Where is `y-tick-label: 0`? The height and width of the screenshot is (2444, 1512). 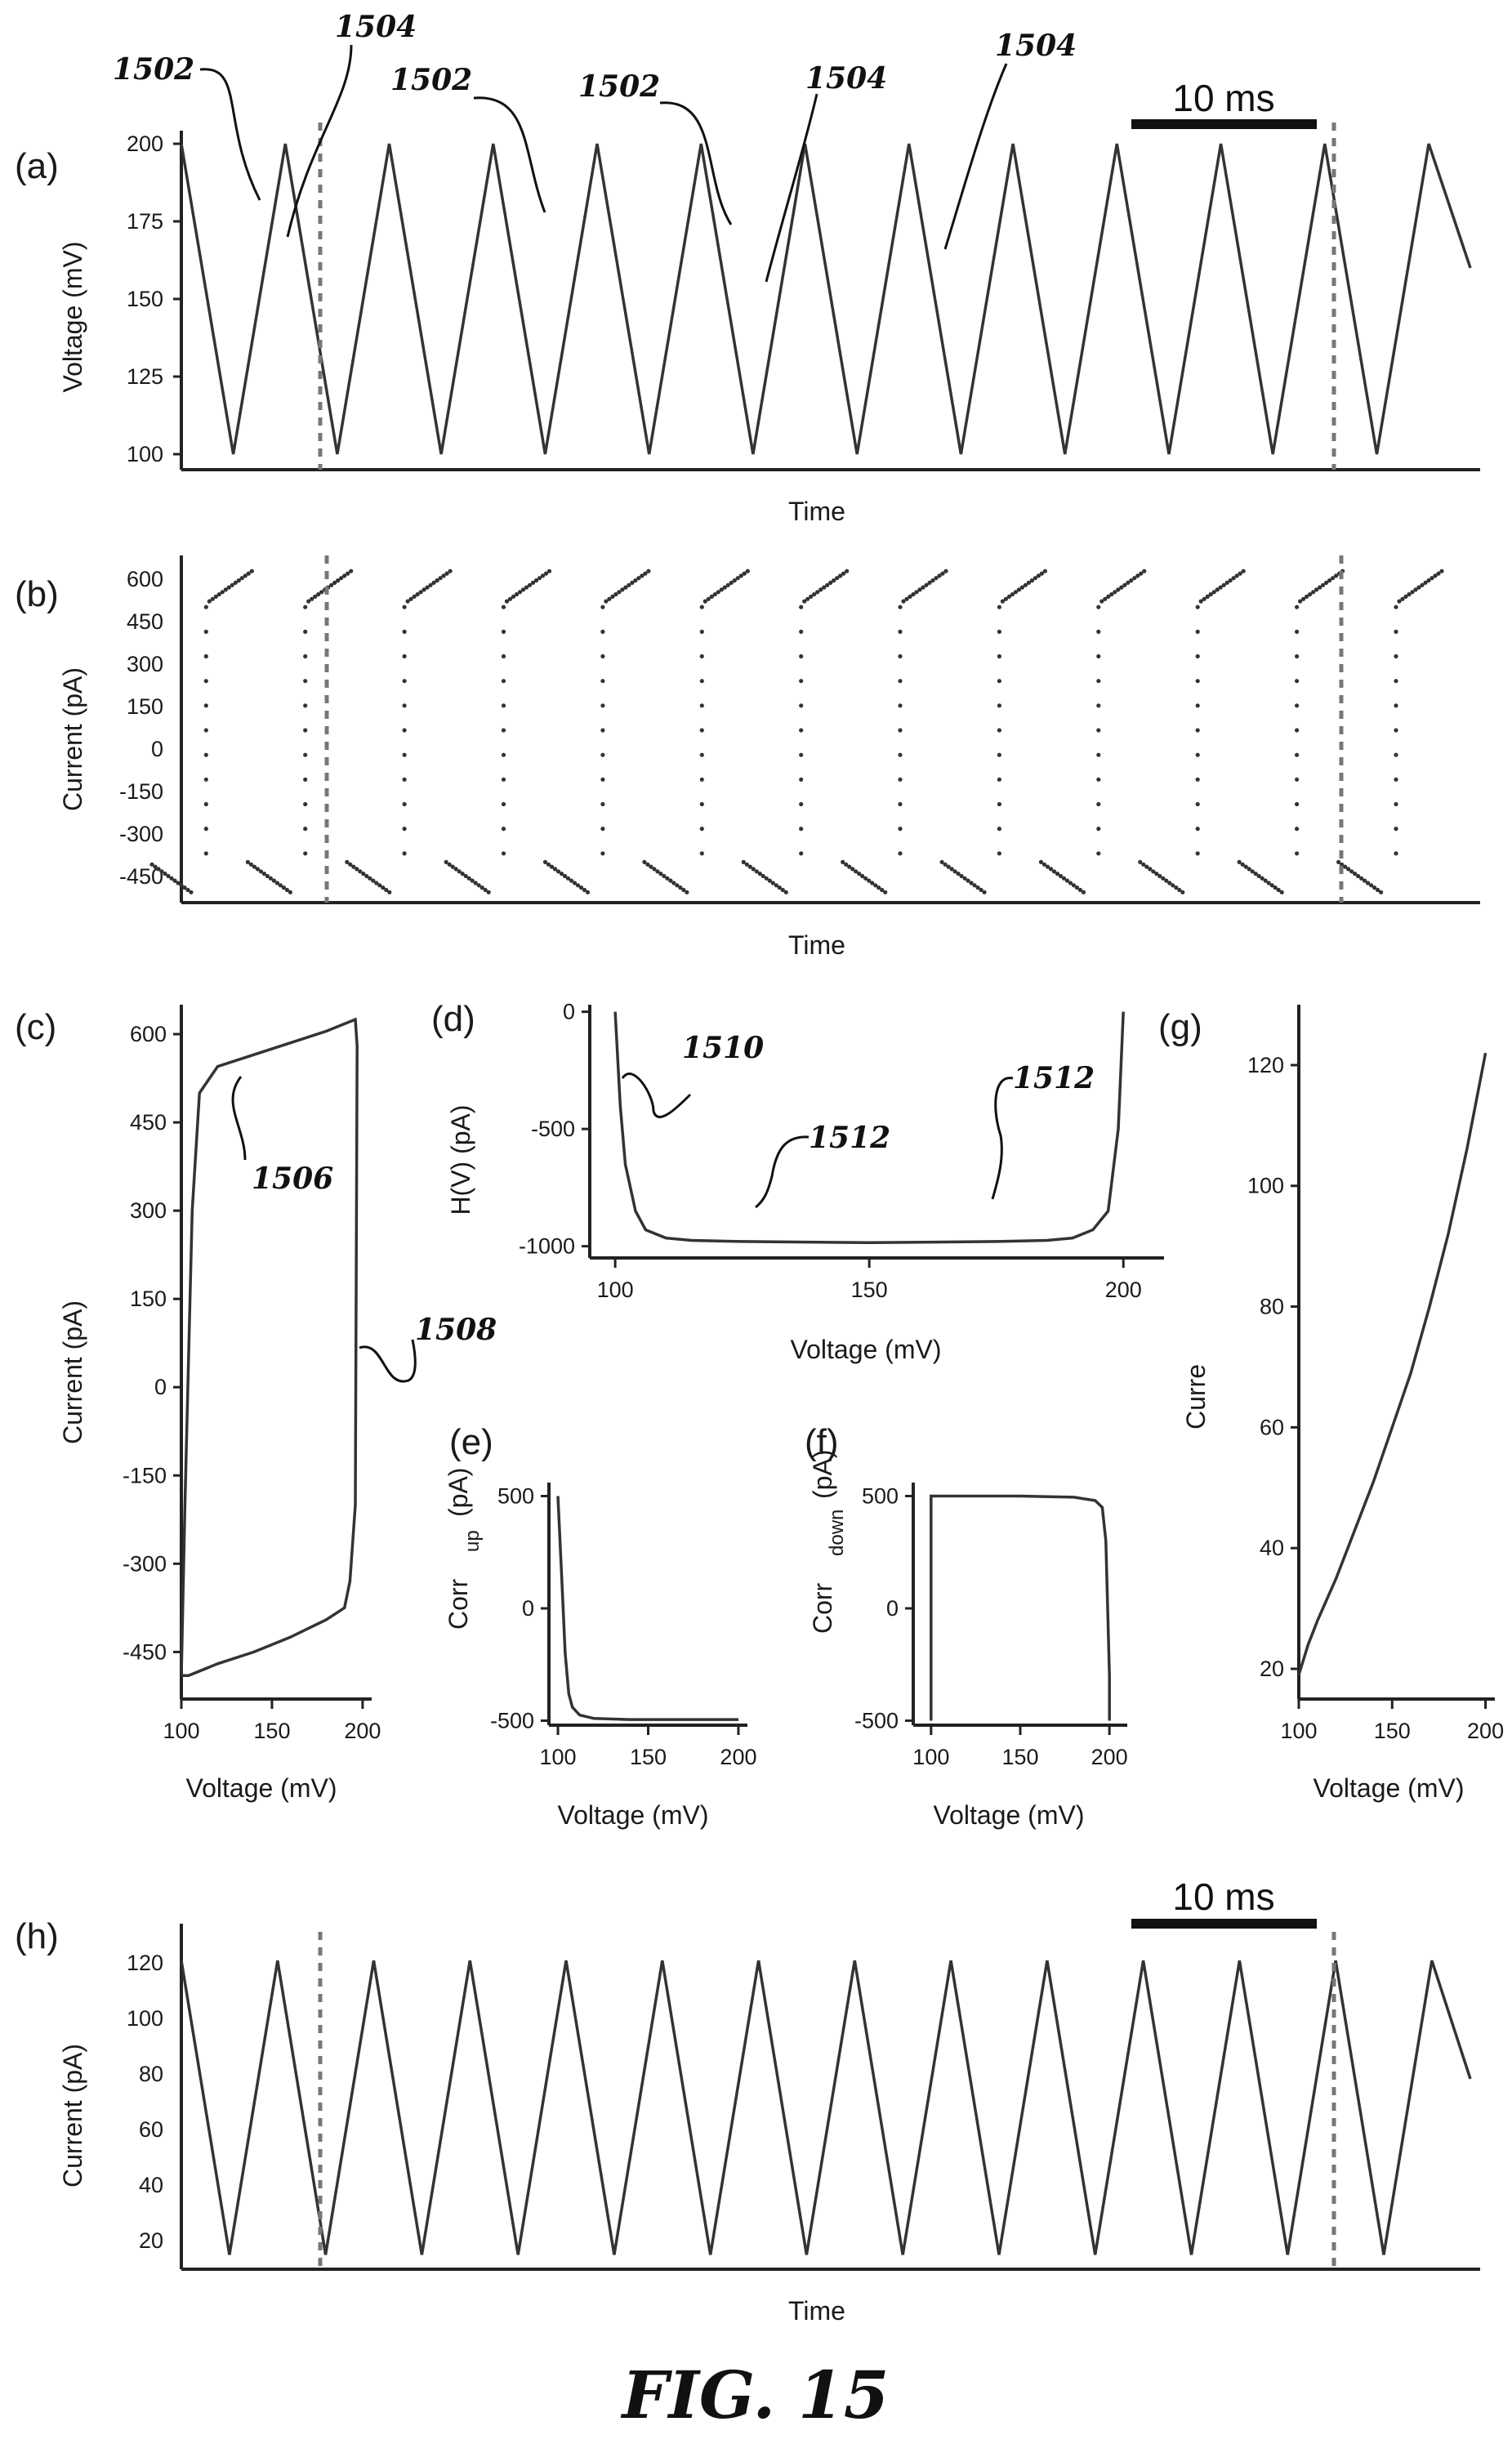
y-tick-label: 0 is located at coordinates (528, 1608).